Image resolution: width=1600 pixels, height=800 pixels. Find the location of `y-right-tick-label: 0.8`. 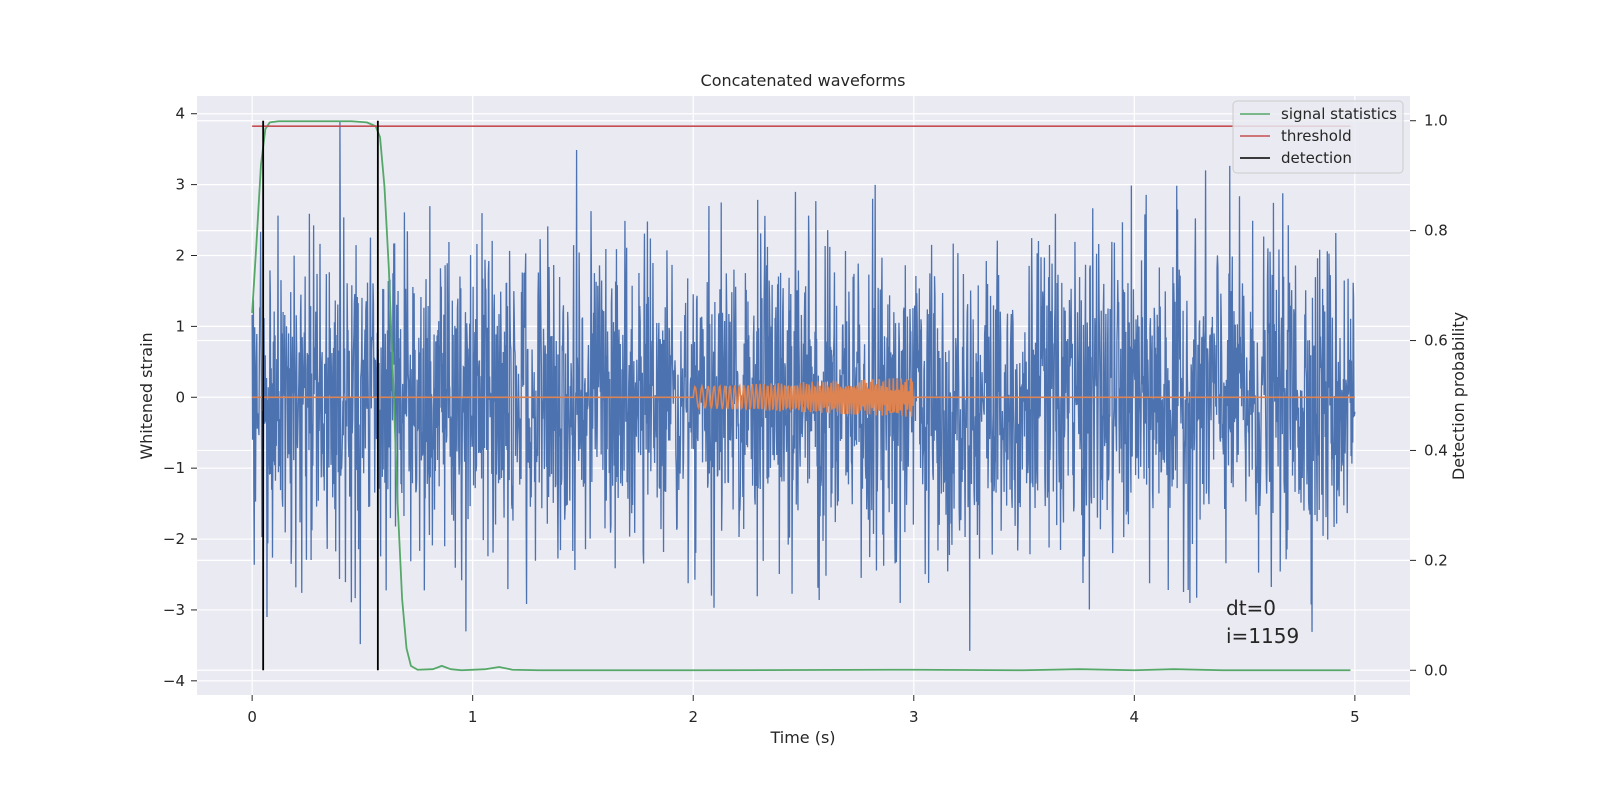

y-right-tick-label: 0.8 is located at coordinates (1436, 231).